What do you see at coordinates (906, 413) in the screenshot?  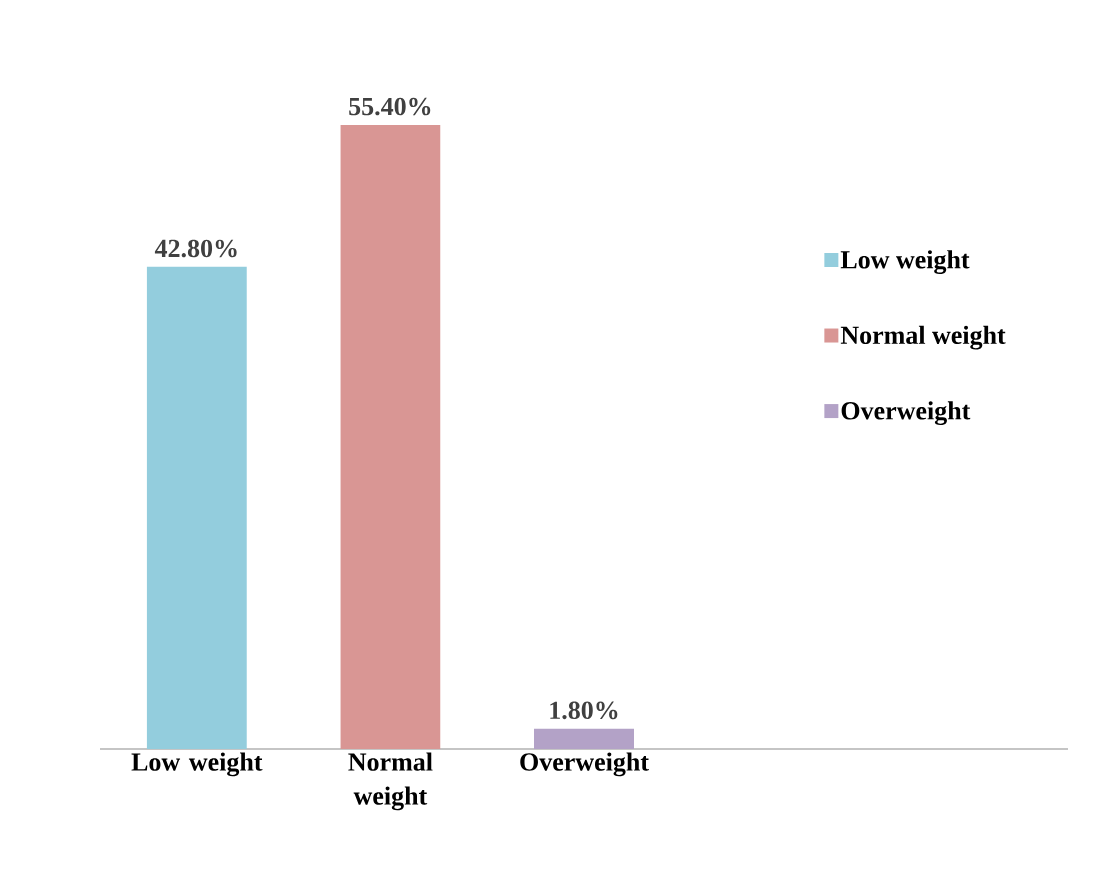 I see `legend-label: Overweight` at bounding box center [906, 413].